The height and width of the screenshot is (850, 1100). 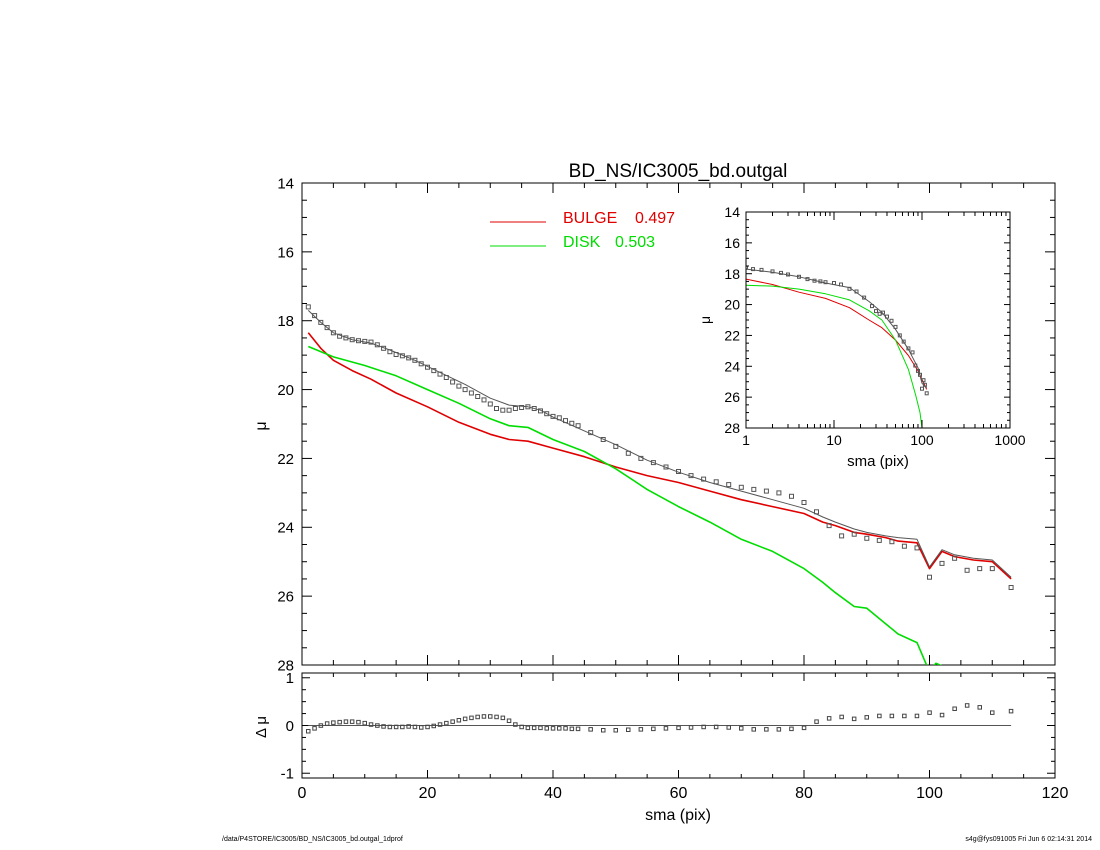 What do you see at coordinates (1055, 793) in the screenshot?
I see `residual-x-tick-label: 120` at bounding box center [1055, 793].